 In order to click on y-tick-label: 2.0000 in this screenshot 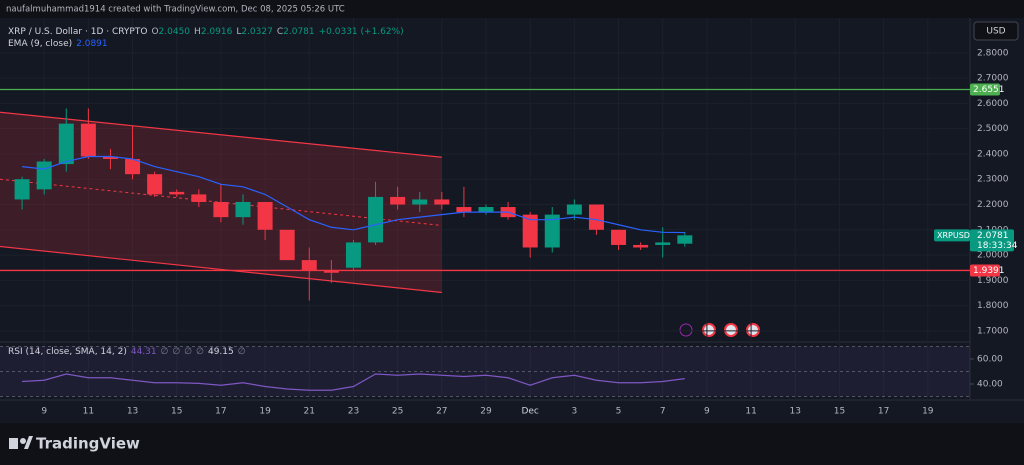, I will do `click(993, 256)`.